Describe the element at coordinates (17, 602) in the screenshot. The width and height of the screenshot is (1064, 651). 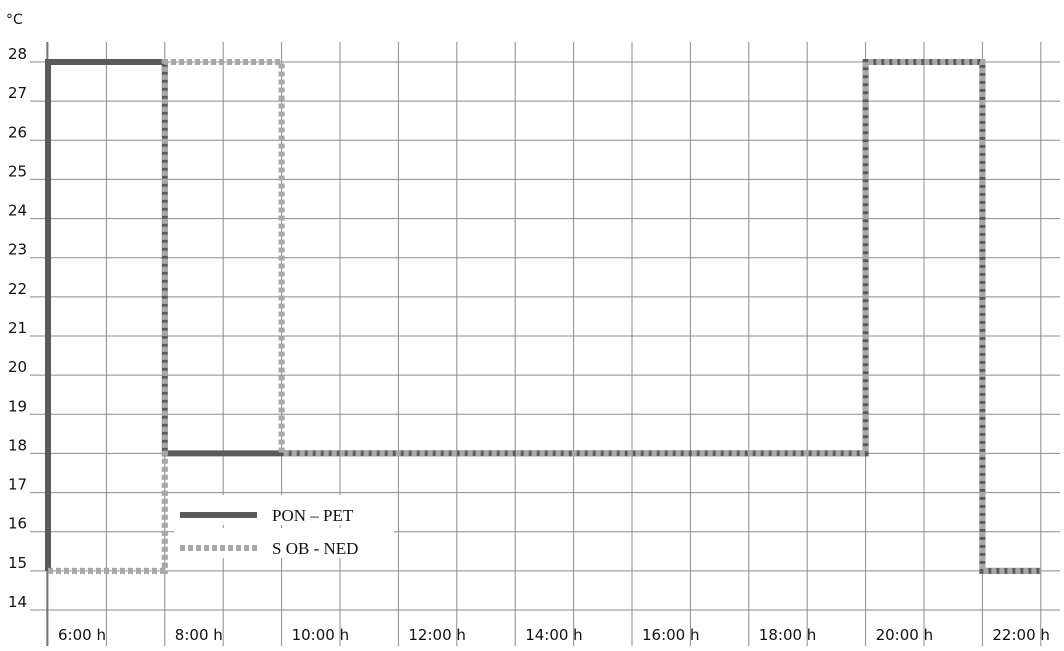
I see `y-tick-label: 14` at that location.